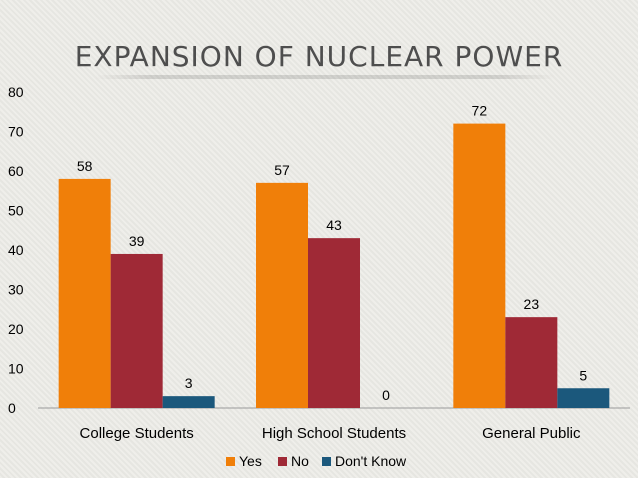 The width and height of the screenshot is (638, 478). What do you see at coordinates (16, 290) in the screenshot?
I see `y-tick-label: 30` at bounding box center [16, 290].